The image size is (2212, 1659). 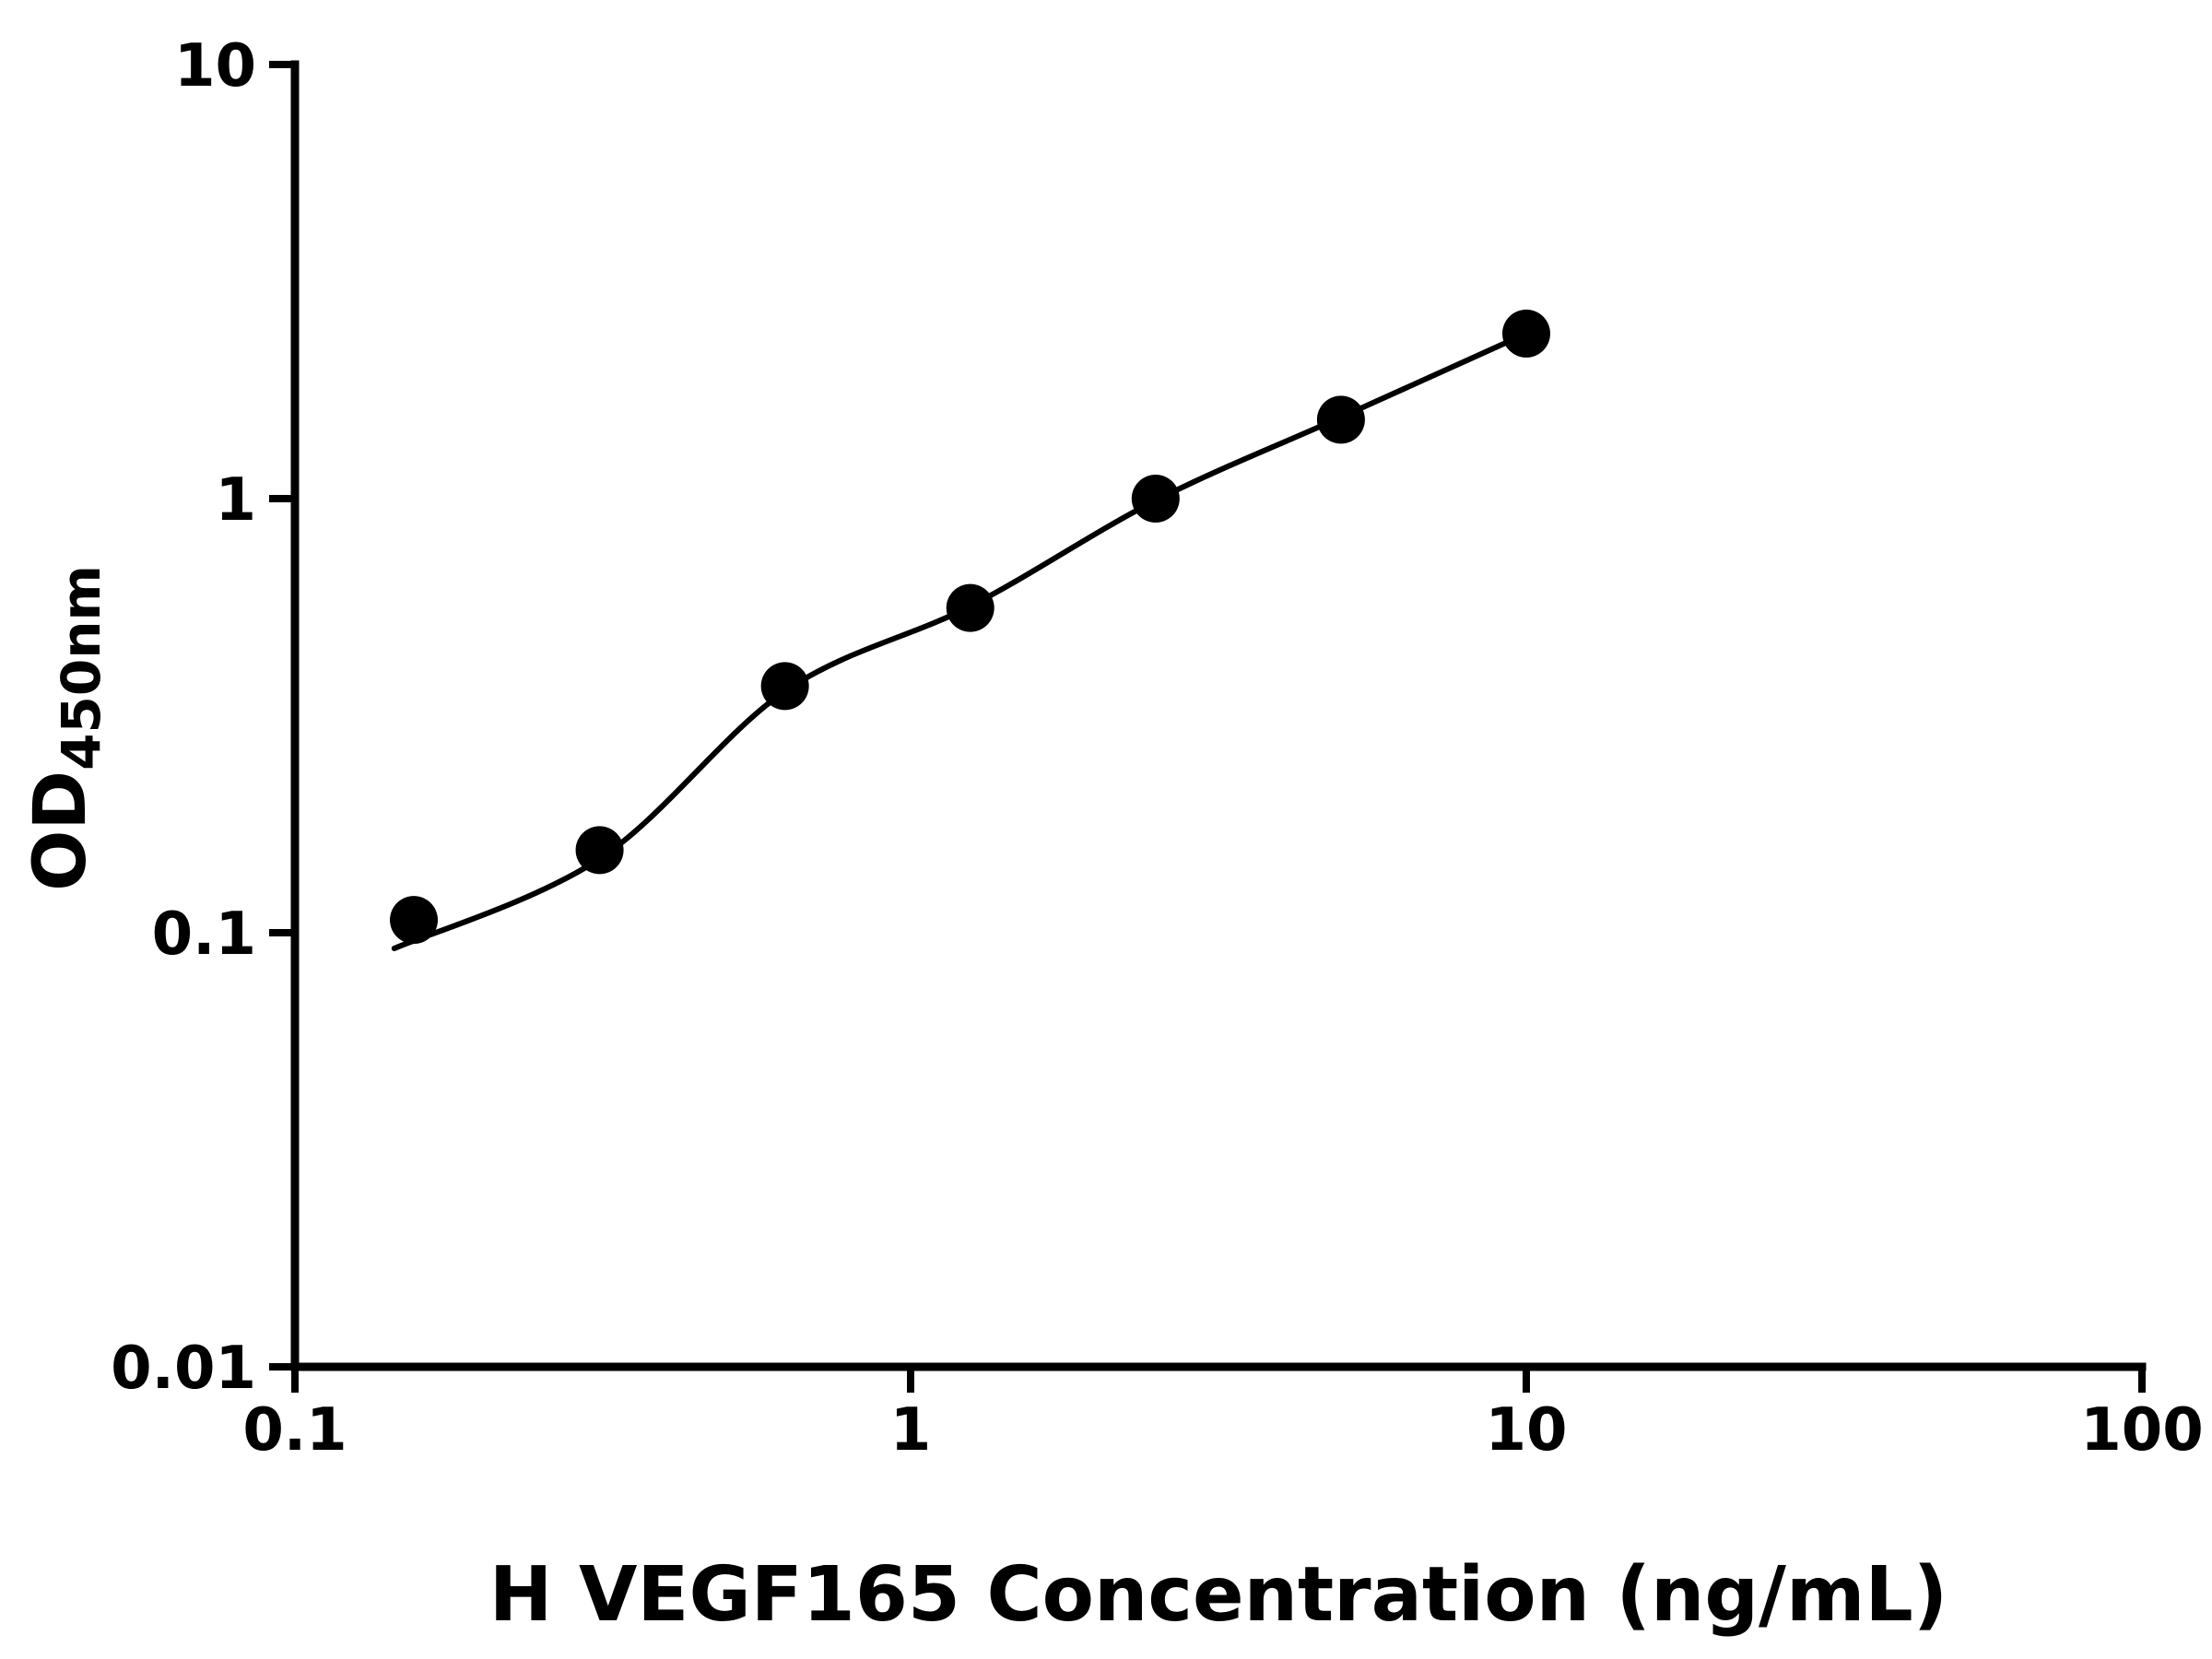 What do you see at coordinates (235, 500) in the screenshot?
I see `y-tick-label: 1` at bounding box center [235, 500].